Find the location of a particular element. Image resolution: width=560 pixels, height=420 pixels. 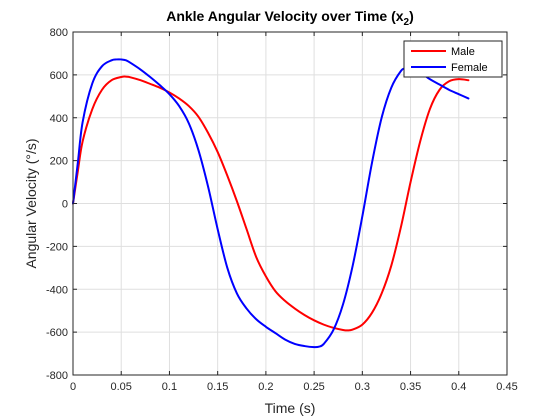

chart-title-suffix: ) is located at coordinates (411, 16).